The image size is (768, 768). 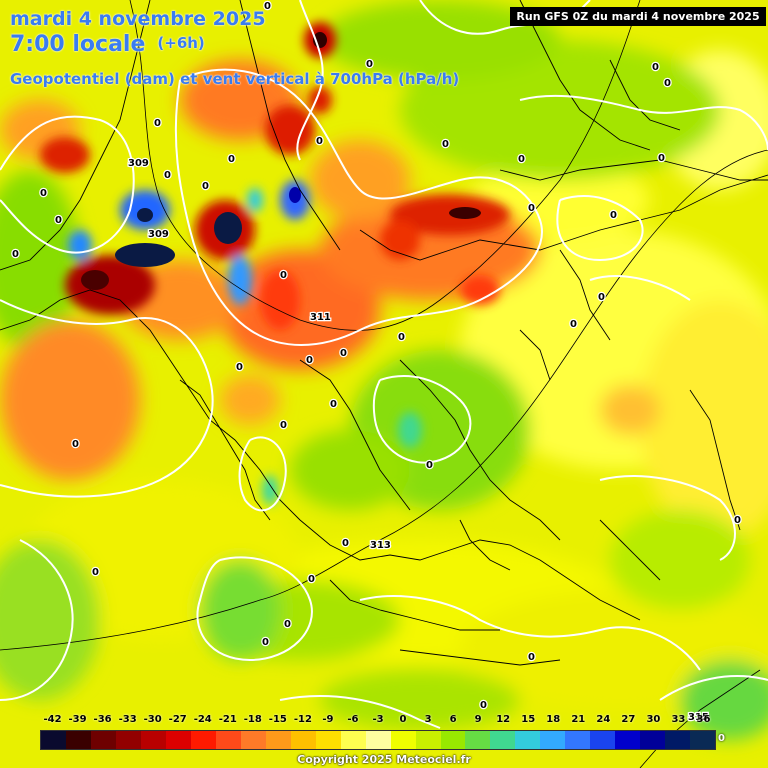 What do you see at coordinates (302, 719) in the screenshot?
I see `color-scale-tick: -12` at bounding box center [302, 719].